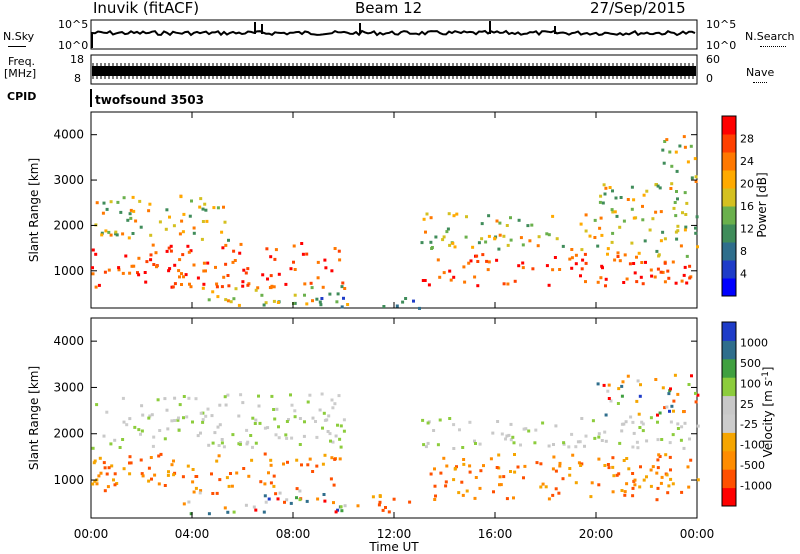  I want to click on nsky-legend-line, so click(17, 46).